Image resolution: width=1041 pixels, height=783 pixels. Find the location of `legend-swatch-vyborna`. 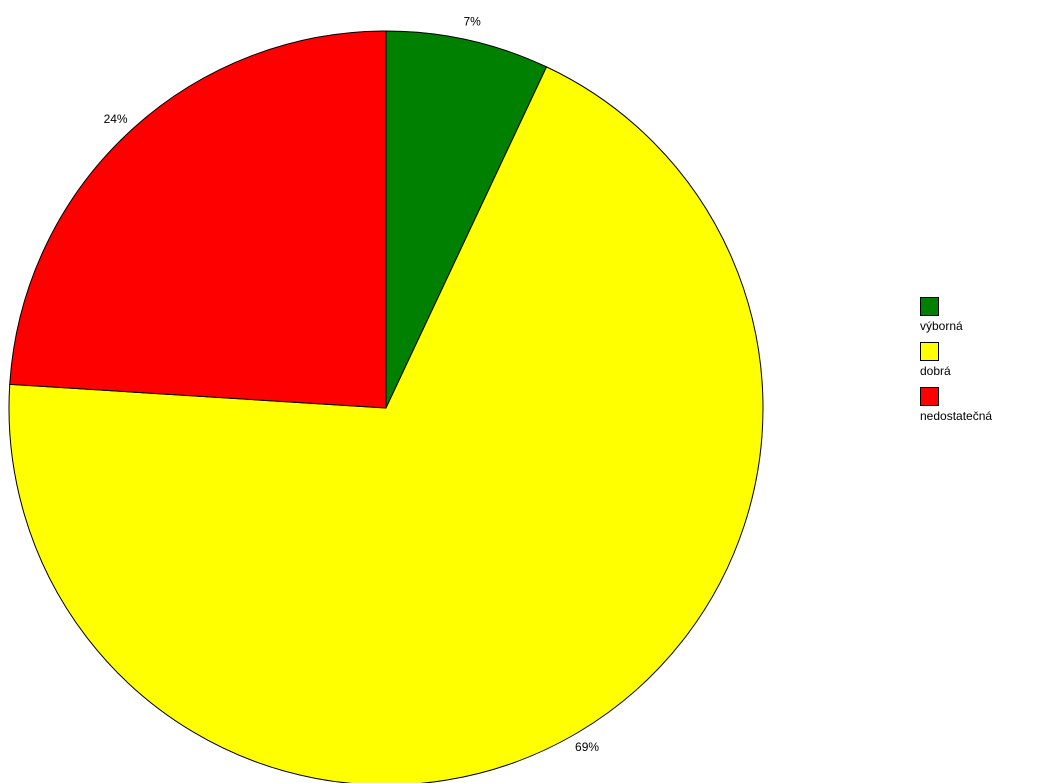

legend-swatch-vyborna is located at coordinates (929, 306).